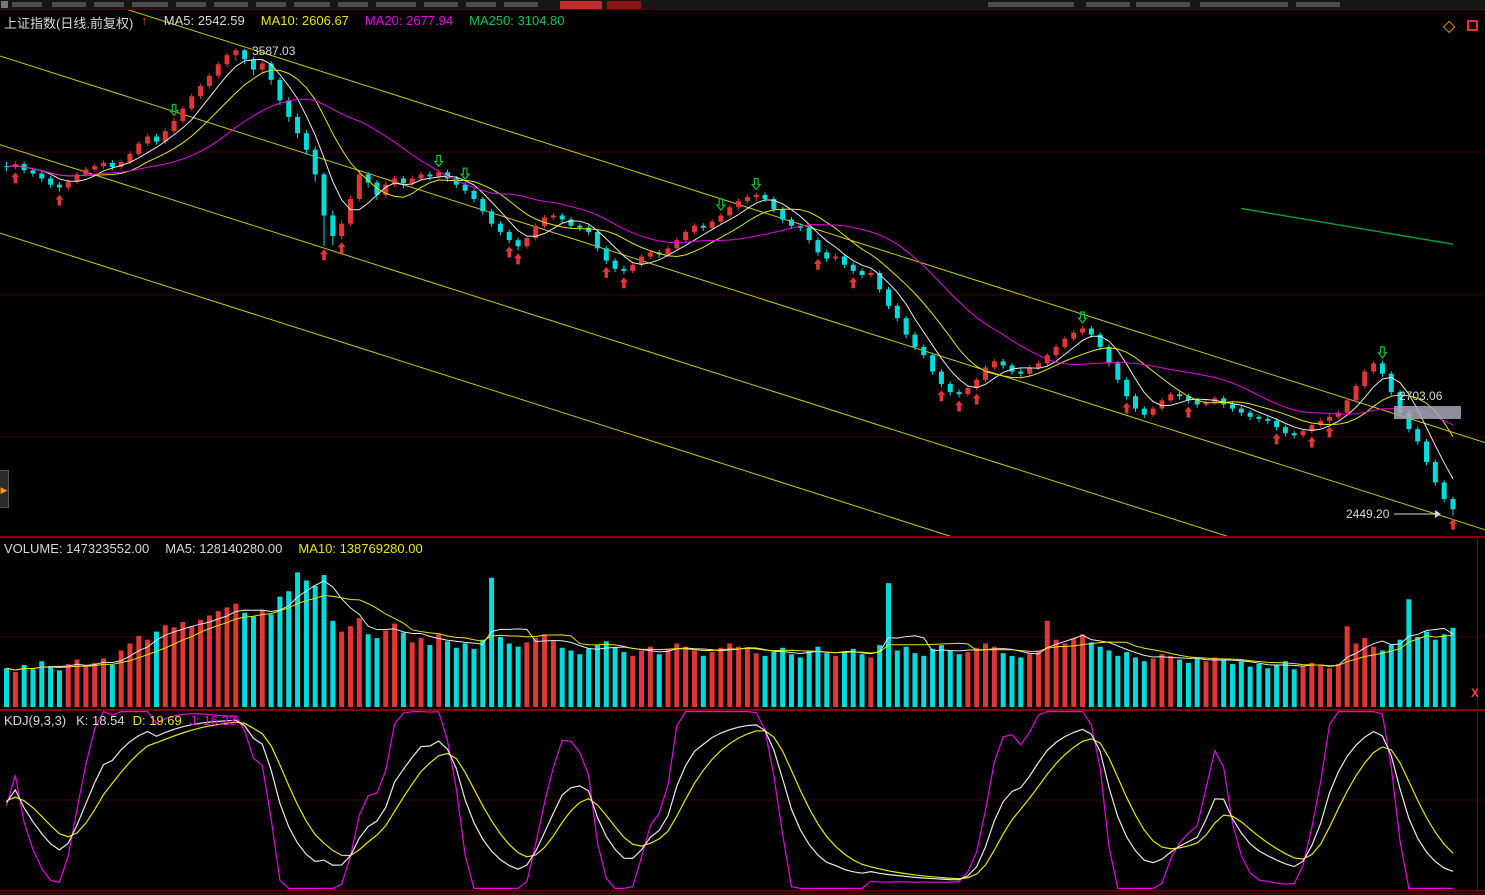  What do you see at coordinates (1472, 25) in the screenshot?
I see `red-square-icon` at bounding box center [1472, 25].